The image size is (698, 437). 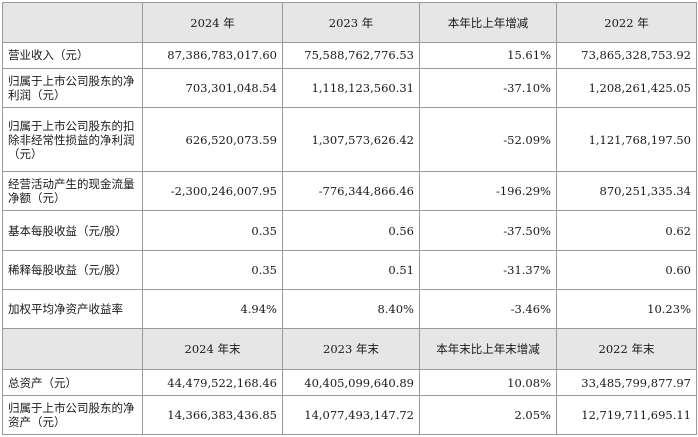 I want to click on row-label: 归属于上市公司股东的净资产（元）, so click(x=72, y=415).